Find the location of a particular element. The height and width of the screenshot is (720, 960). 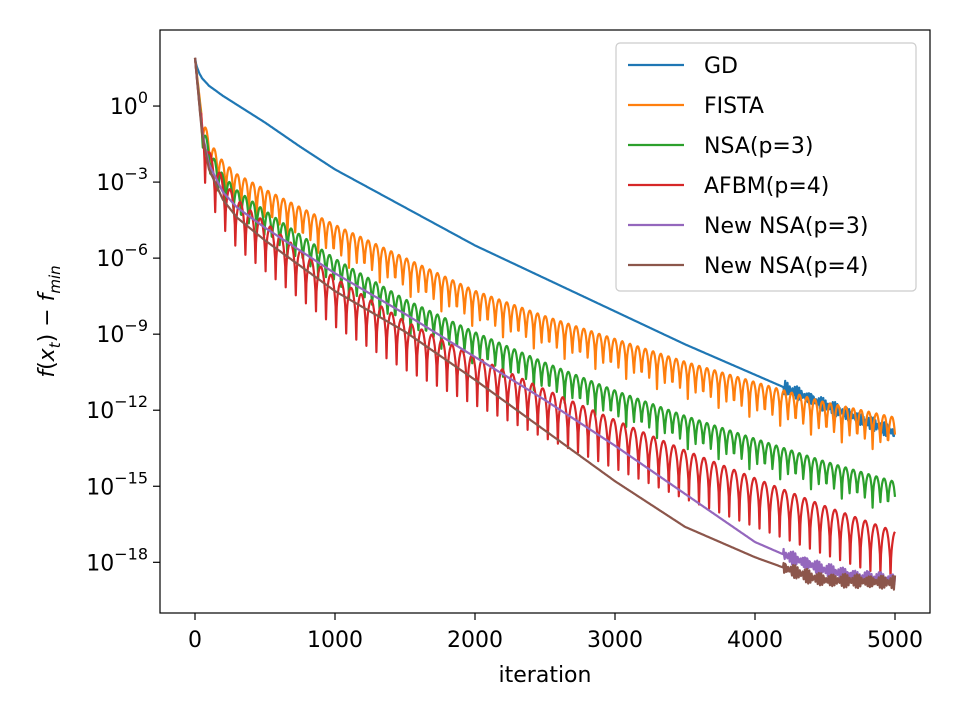

y-tick-label: 10⁻¹⁸ is located at coordinates (117, 560).